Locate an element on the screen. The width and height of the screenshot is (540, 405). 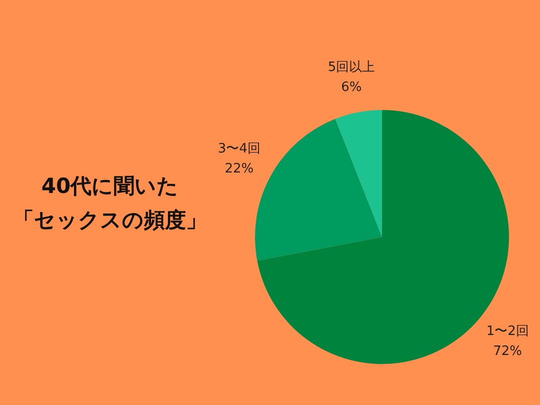
data-label: 22% is located at coordinates (239, 168).